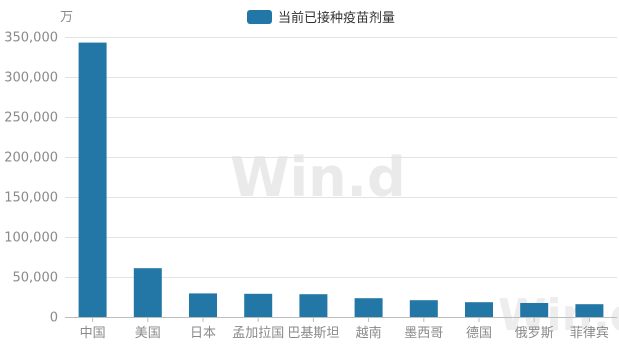 This screenshot has height=344, width=619. I want to click on y-tick-label: 100,000, so click(31, 238).